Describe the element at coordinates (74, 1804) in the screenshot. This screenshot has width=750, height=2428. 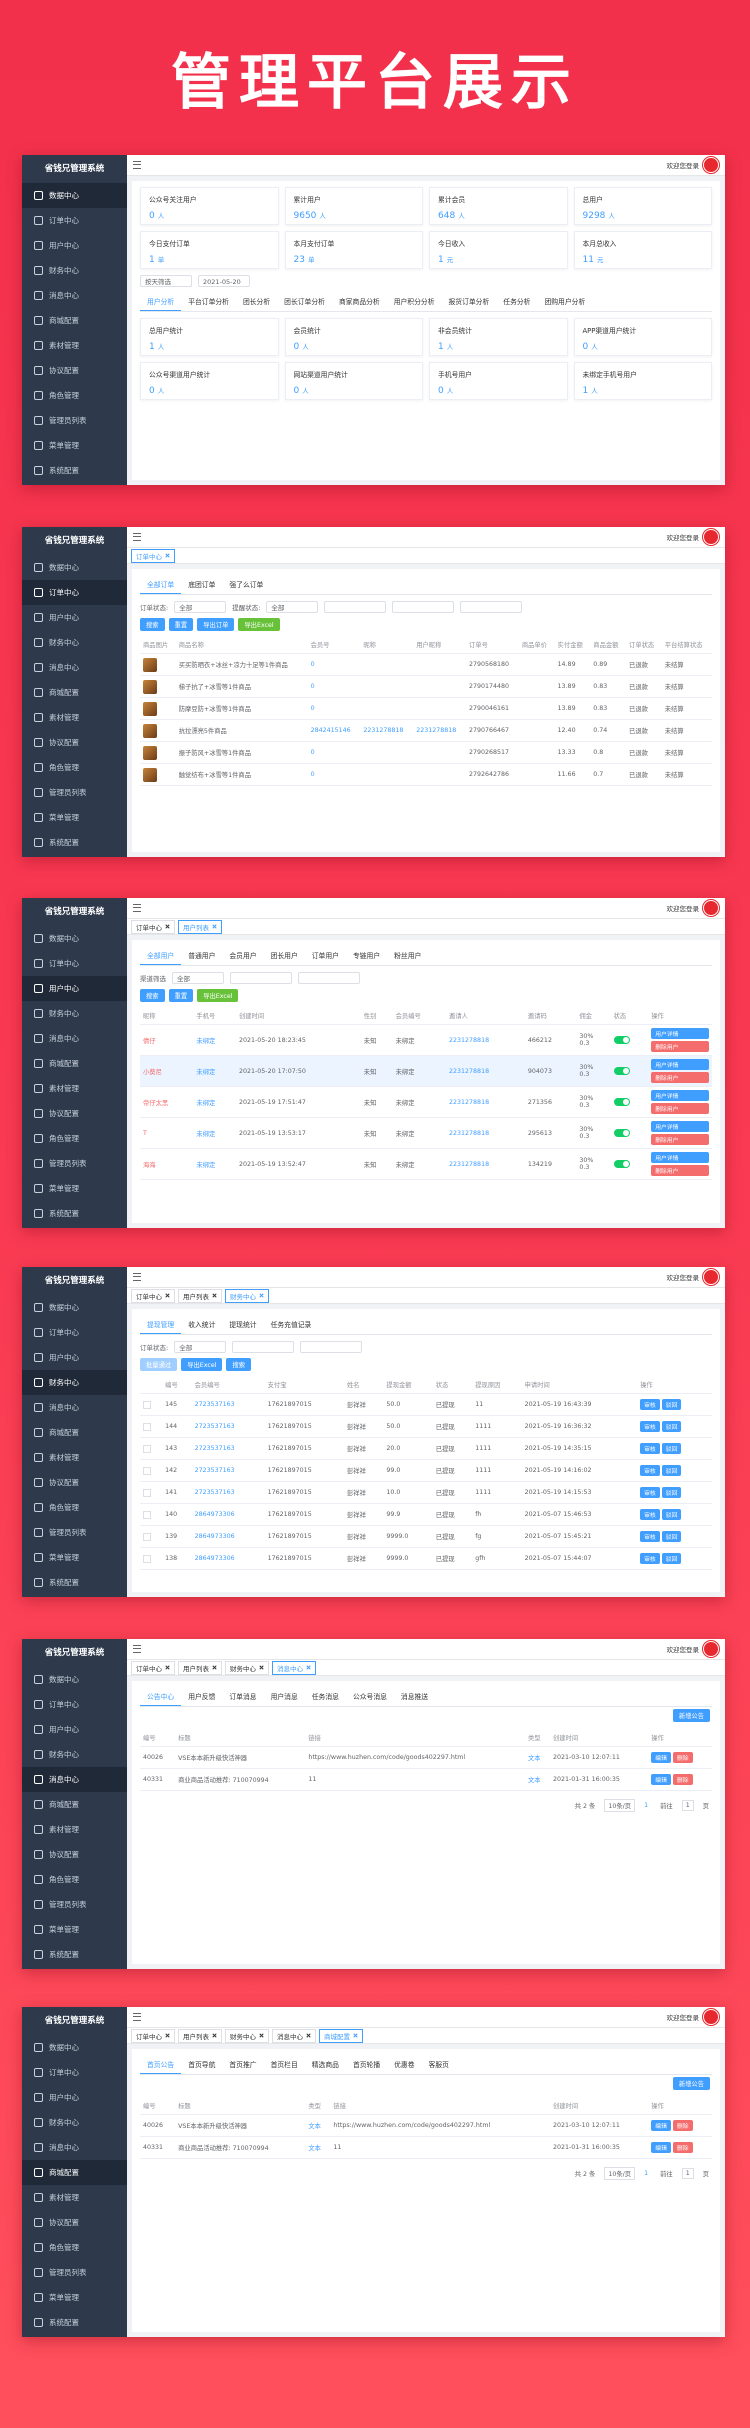
I see `menu-item: 商城配置` at that location.